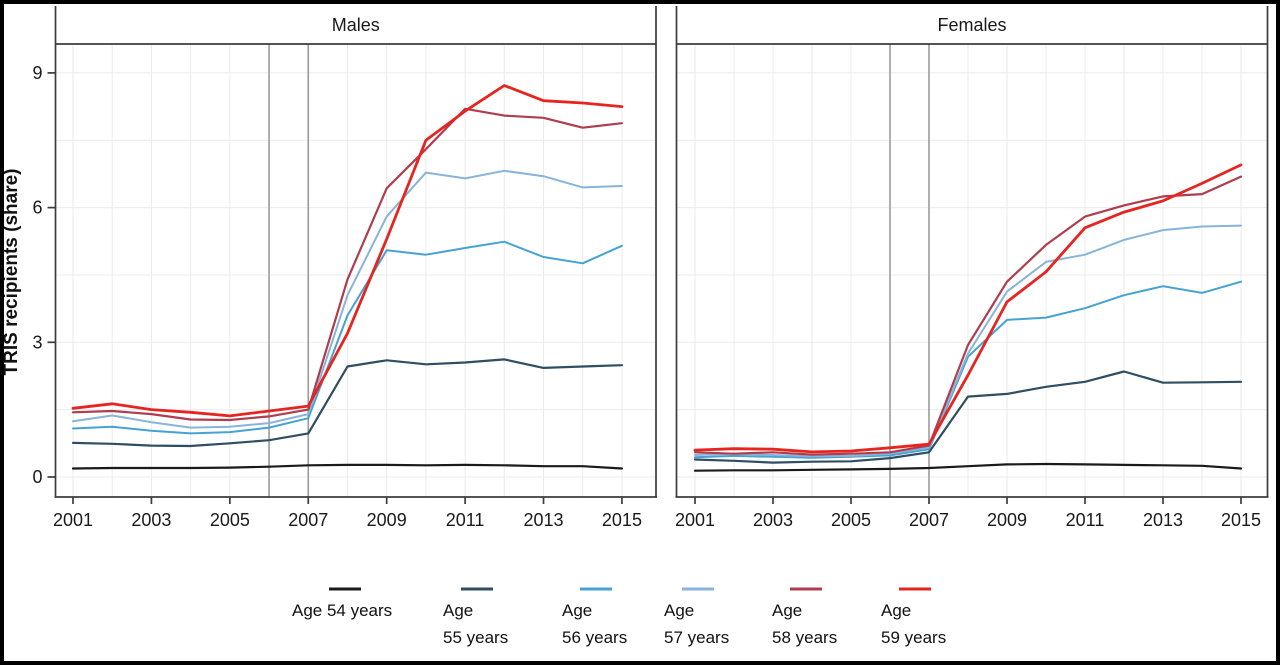 This screenshot has width=1280, height=665. What do you see at coordinates (679, 610) in the screenshot?
I see `legend-label-age-57: Age` at bounding box center [679, 610].